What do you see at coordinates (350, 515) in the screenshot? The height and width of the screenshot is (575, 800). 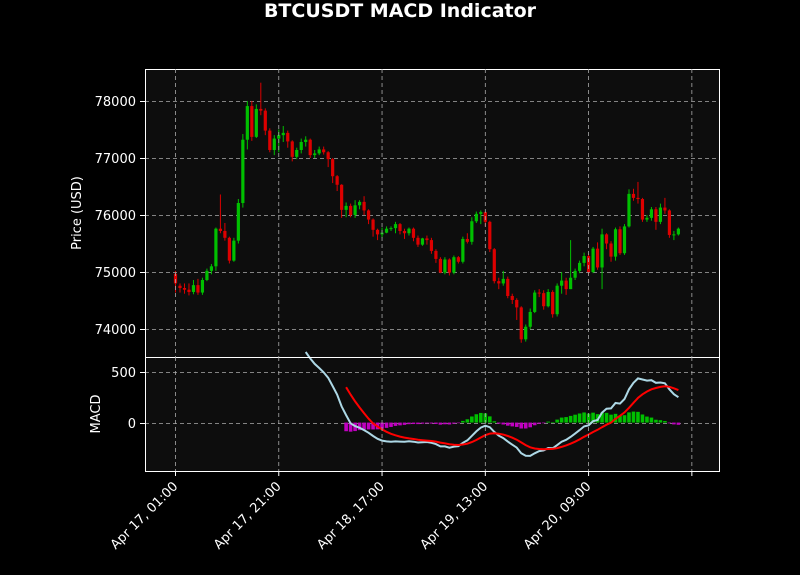 I see `x-tick-label: Apr 18, 17:00` at bounding box center [350, 515].